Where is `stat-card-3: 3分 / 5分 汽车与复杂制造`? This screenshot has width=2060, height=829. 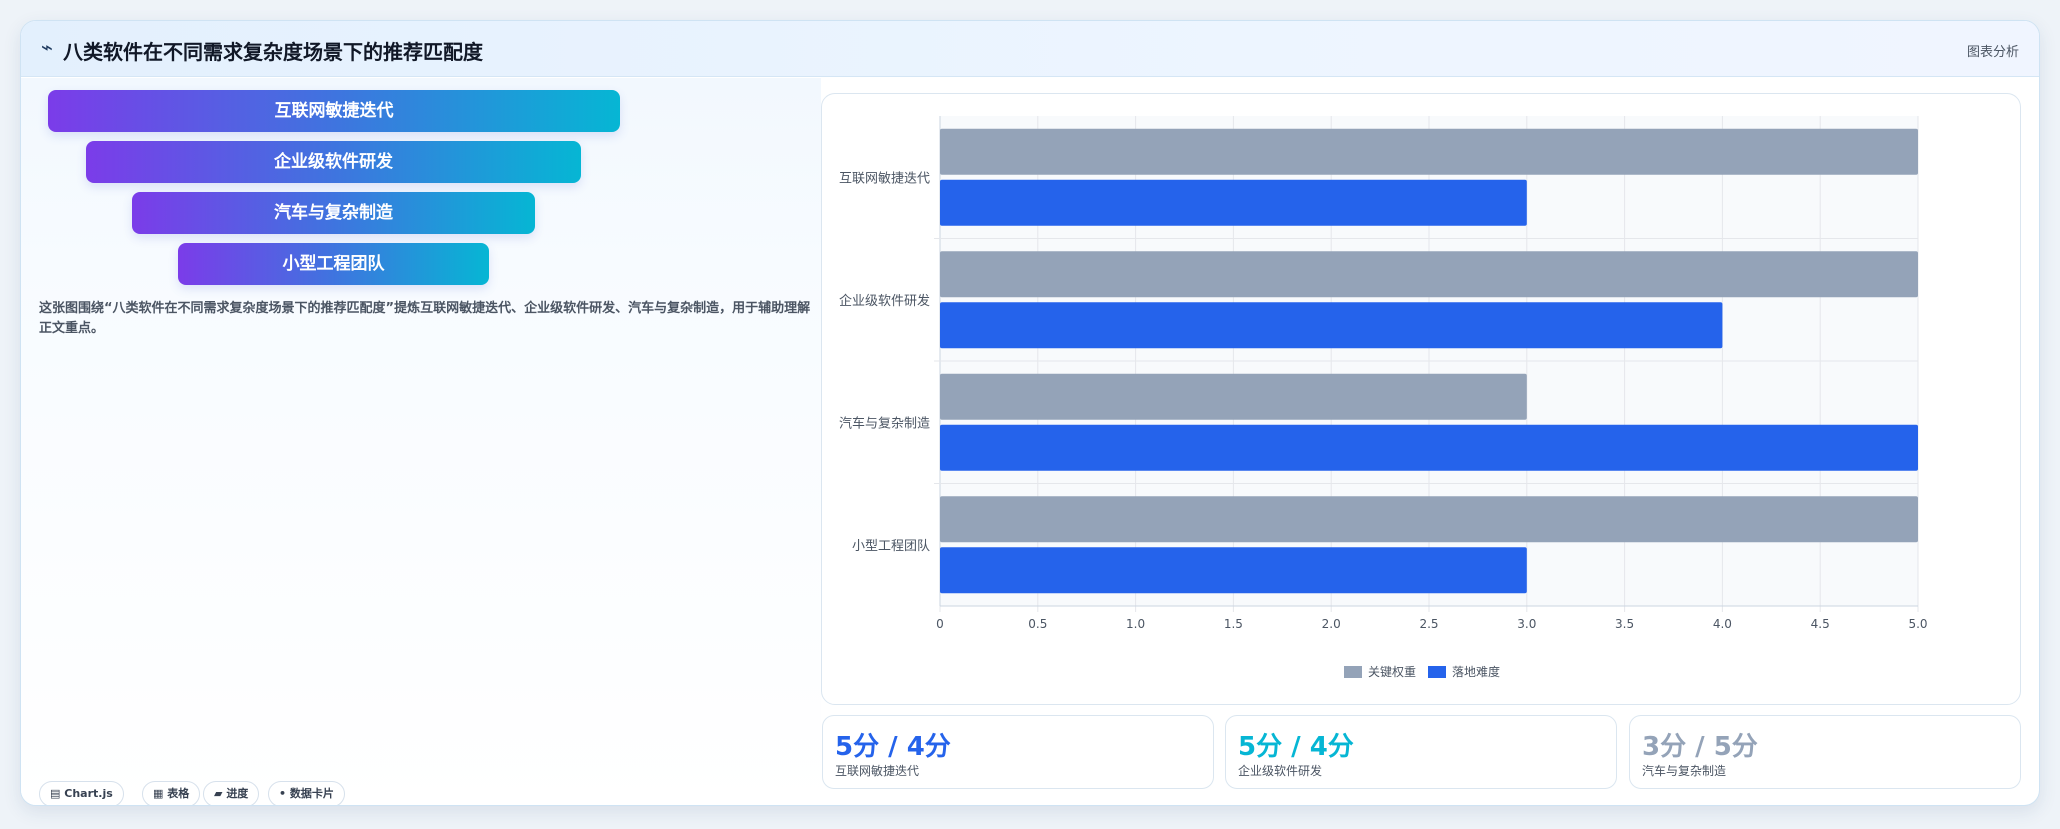
stat-card-3: 3分 / 5分 汽车与复杂制造 is located at coordinates (1825, 752).